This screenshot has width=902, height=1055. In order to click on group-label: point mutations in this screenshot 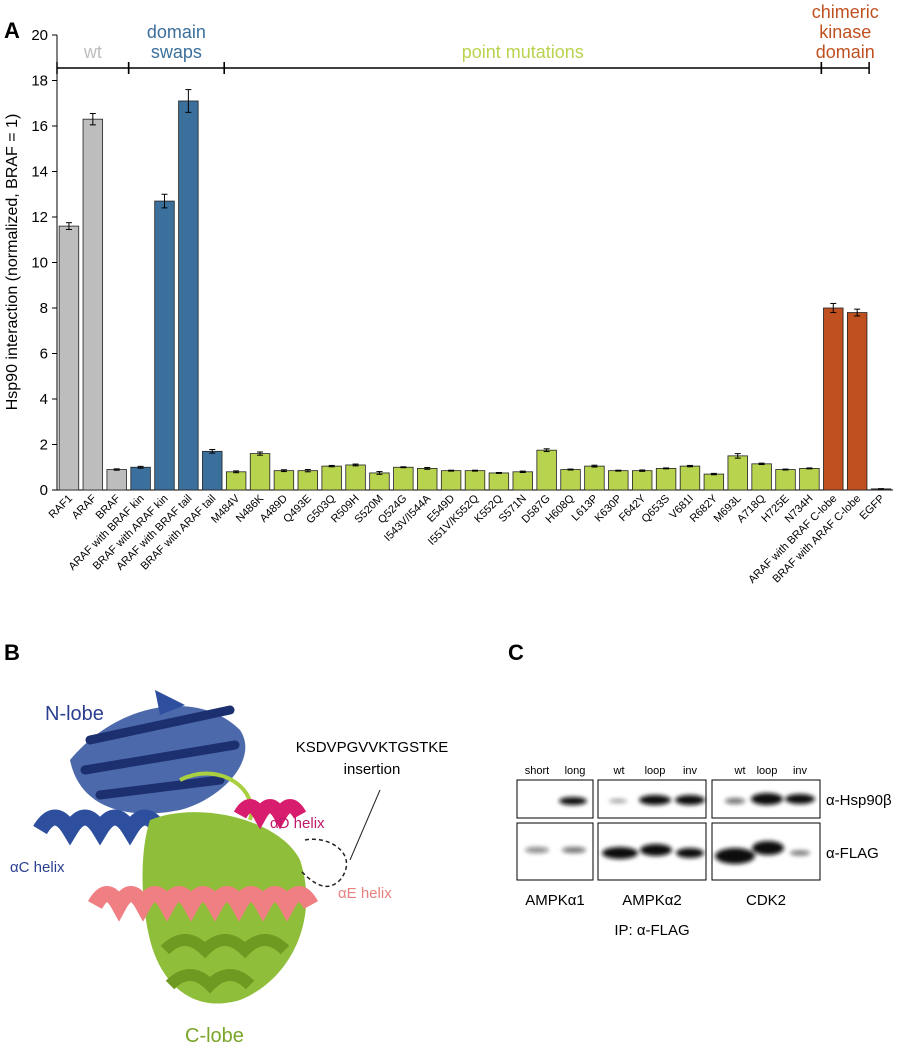, I will do `click(523, 52)`.